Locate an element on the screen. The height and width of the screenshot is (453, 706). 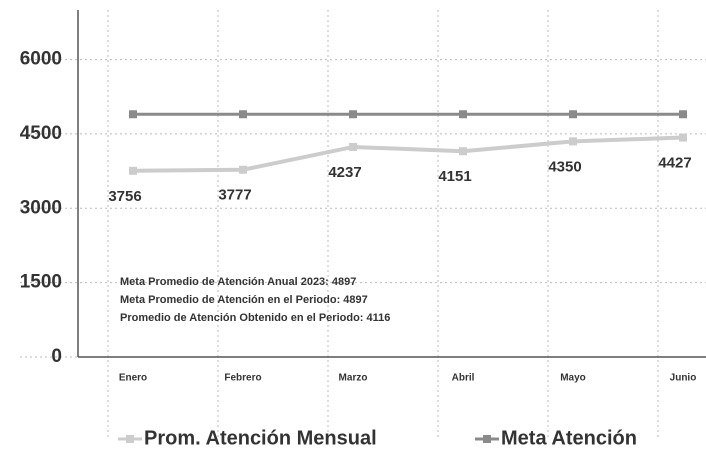
legend-label: Prom. Atención Mensual is located at coordinates (260, 438).